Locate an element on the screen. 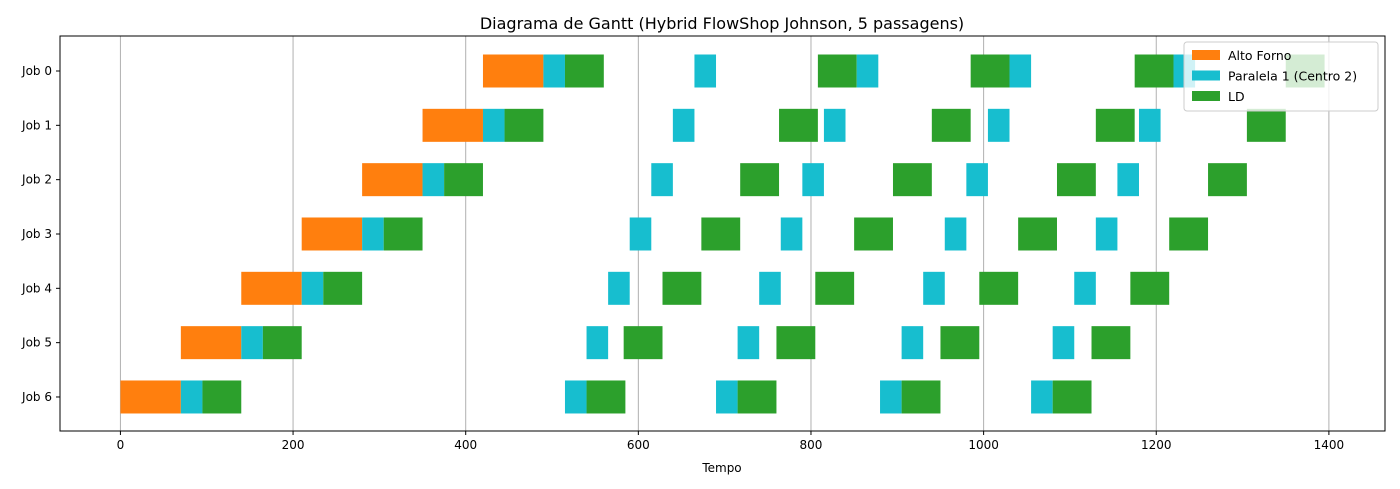  x-tick-label: 200 is located at coordinates (293, 445).